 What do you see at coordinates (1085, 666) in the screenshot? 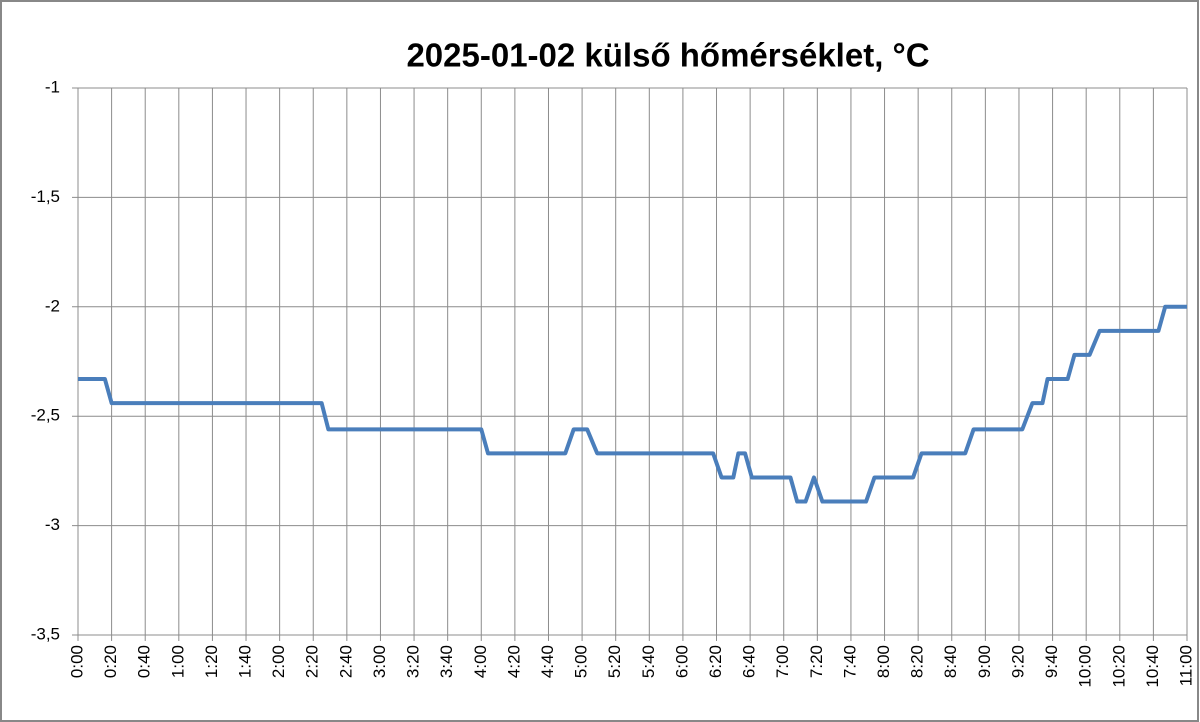
I see `x-tick-label: 10:00` at bounding box center [1085, 666].